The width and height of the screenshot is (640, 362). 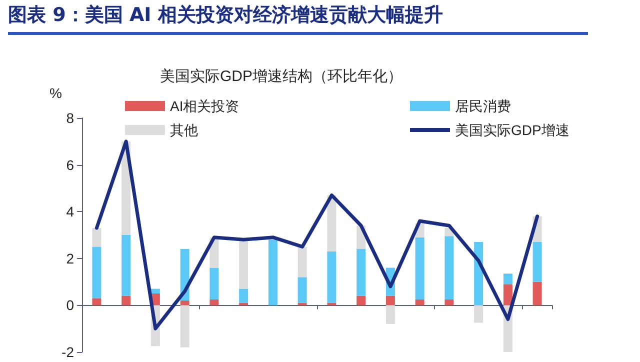 I want to click on chart-subtitle: 美国实际GDP增速结构（环比年化）, so click(x=281, y=76).